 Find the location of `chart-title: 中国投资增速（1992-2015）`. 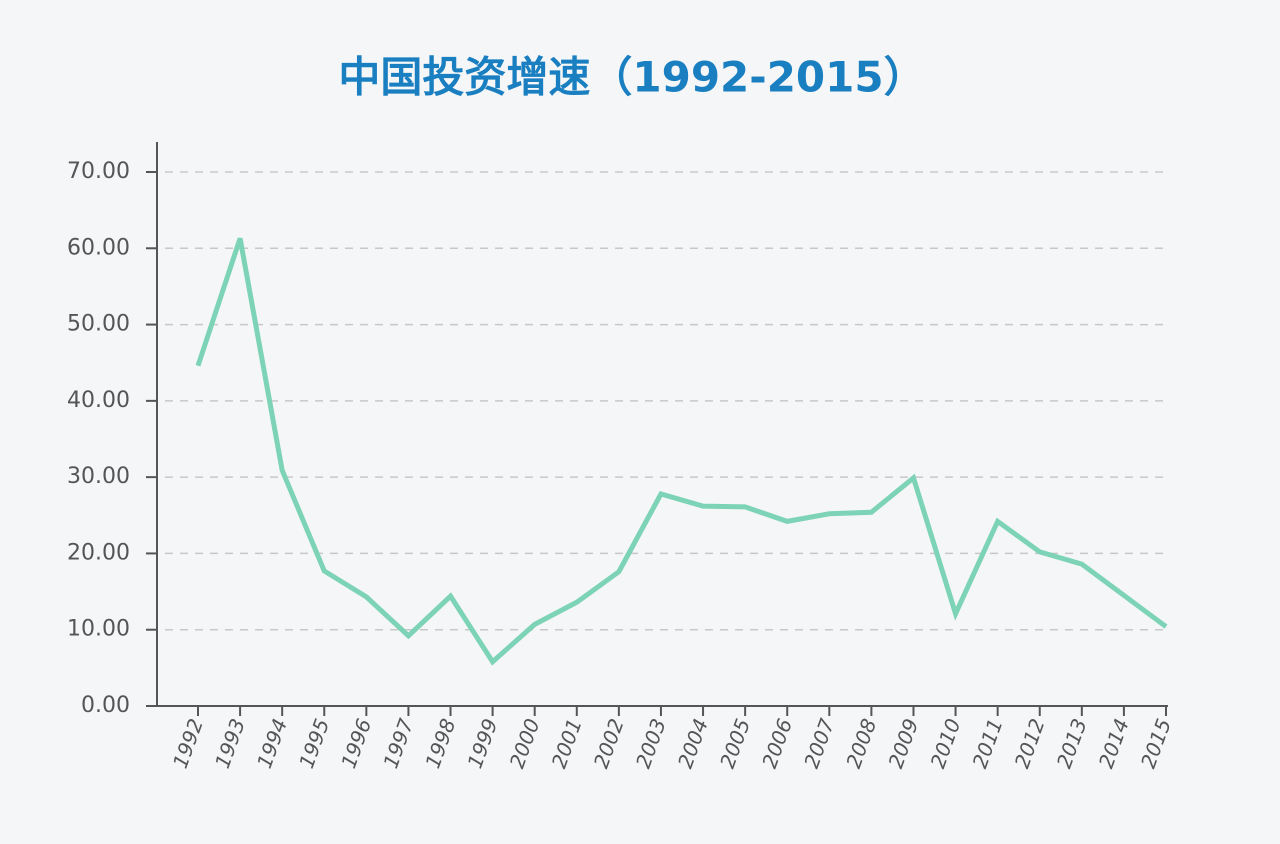

chart-title: 中国投资增速（1992-2015） is located at coordinates (631, 77).